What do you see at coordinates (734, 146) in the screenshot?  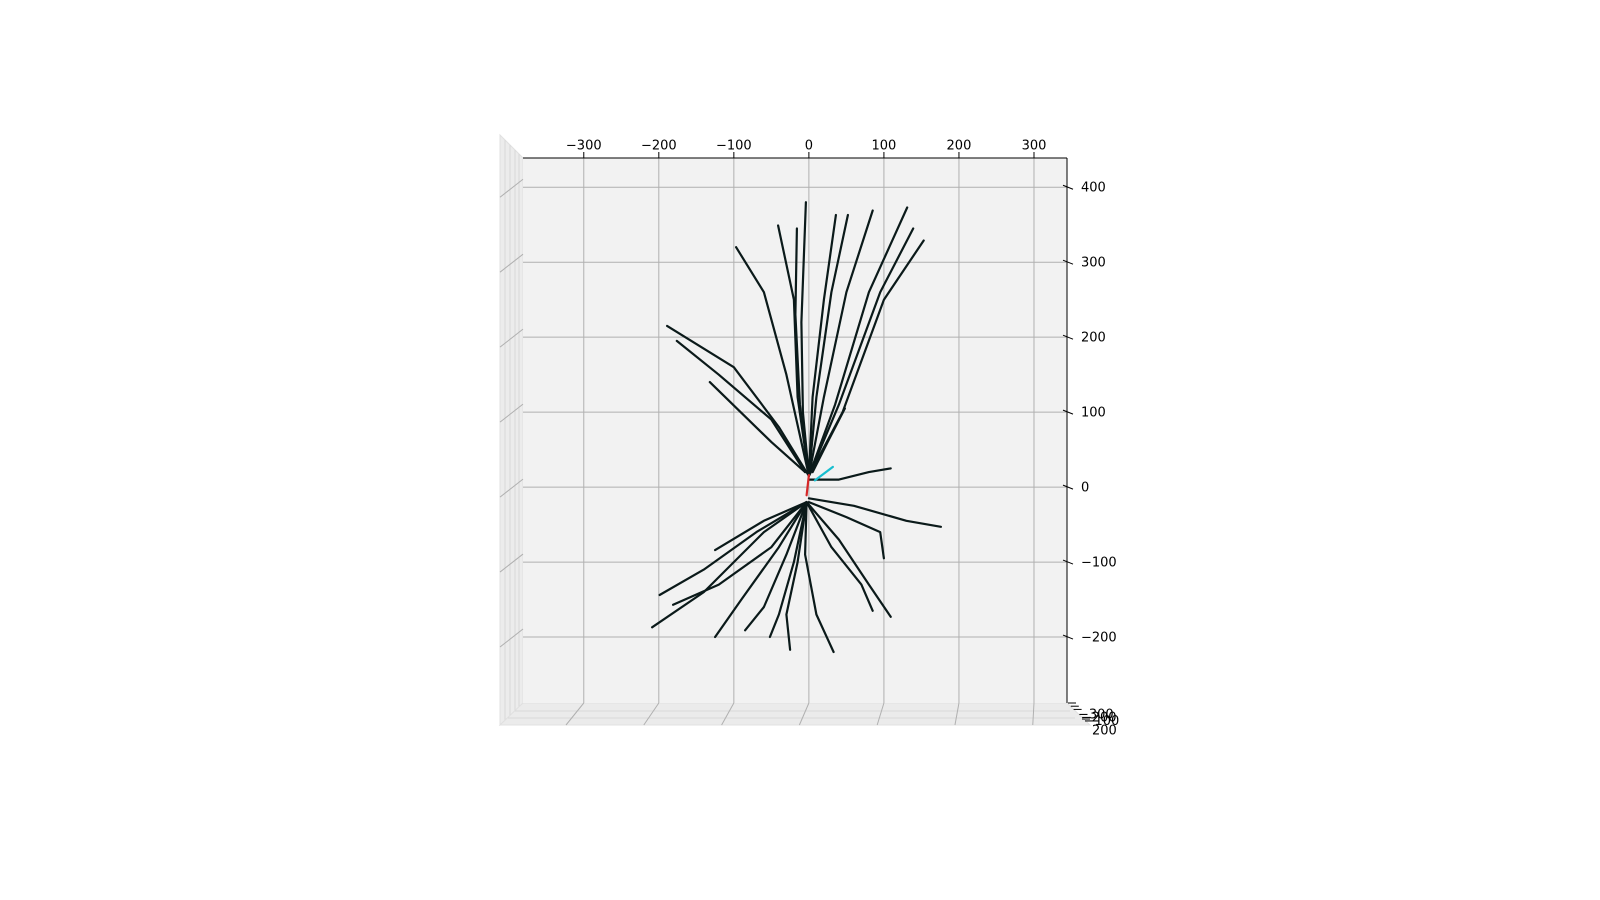 I see `x-tick-label: −100` at bounding box center [734, 146].